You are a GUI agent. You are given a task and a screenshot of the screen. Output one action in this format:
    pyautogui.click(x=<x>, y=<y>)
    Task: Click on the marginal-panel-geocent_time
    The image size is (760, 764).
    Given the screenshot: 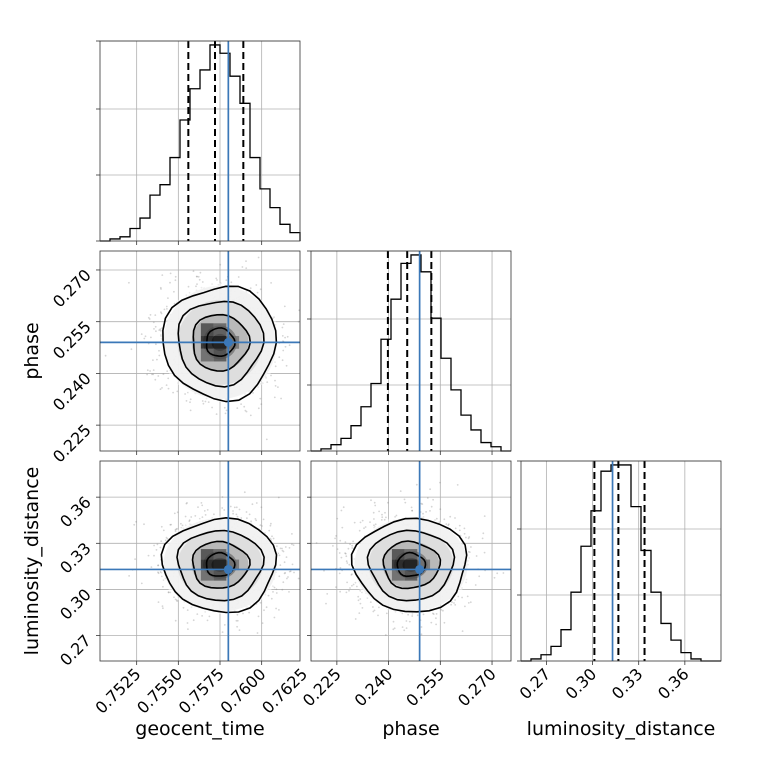 What is the action you would take?
    pyautogui.click(x=198, y=142)
    